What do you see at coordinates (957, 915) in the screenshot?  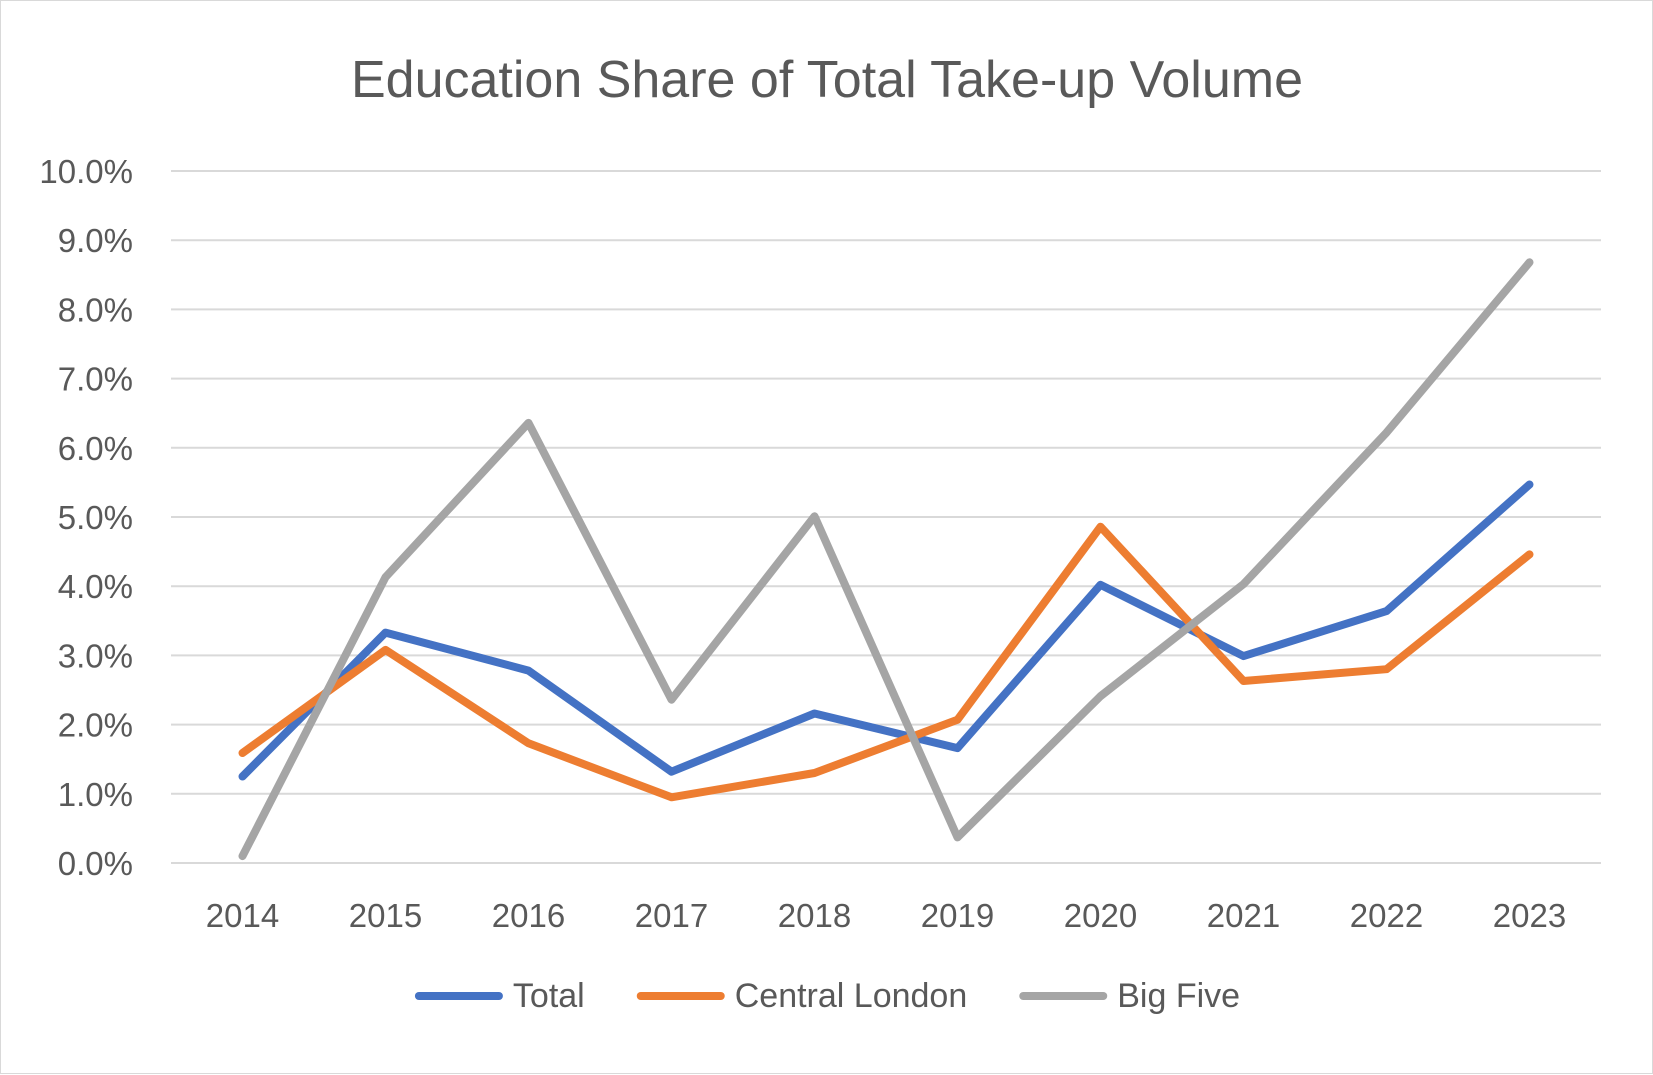 I see `x-tick-label: 2019` at bounding box center [957, 915].